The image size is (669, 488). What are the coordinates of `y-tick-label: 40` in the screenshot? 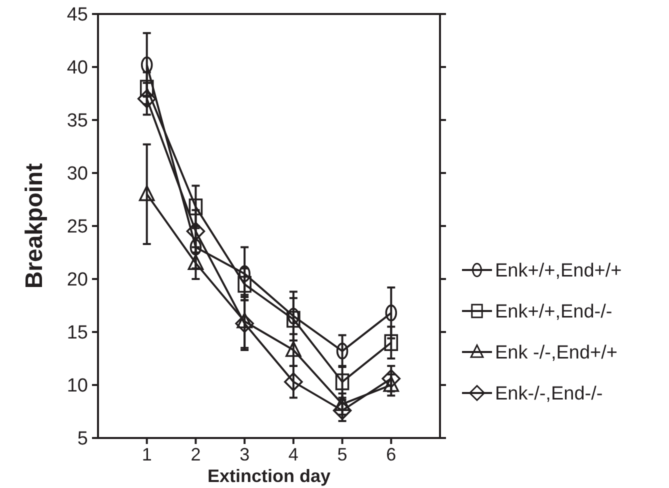 It's located at (77, 68).